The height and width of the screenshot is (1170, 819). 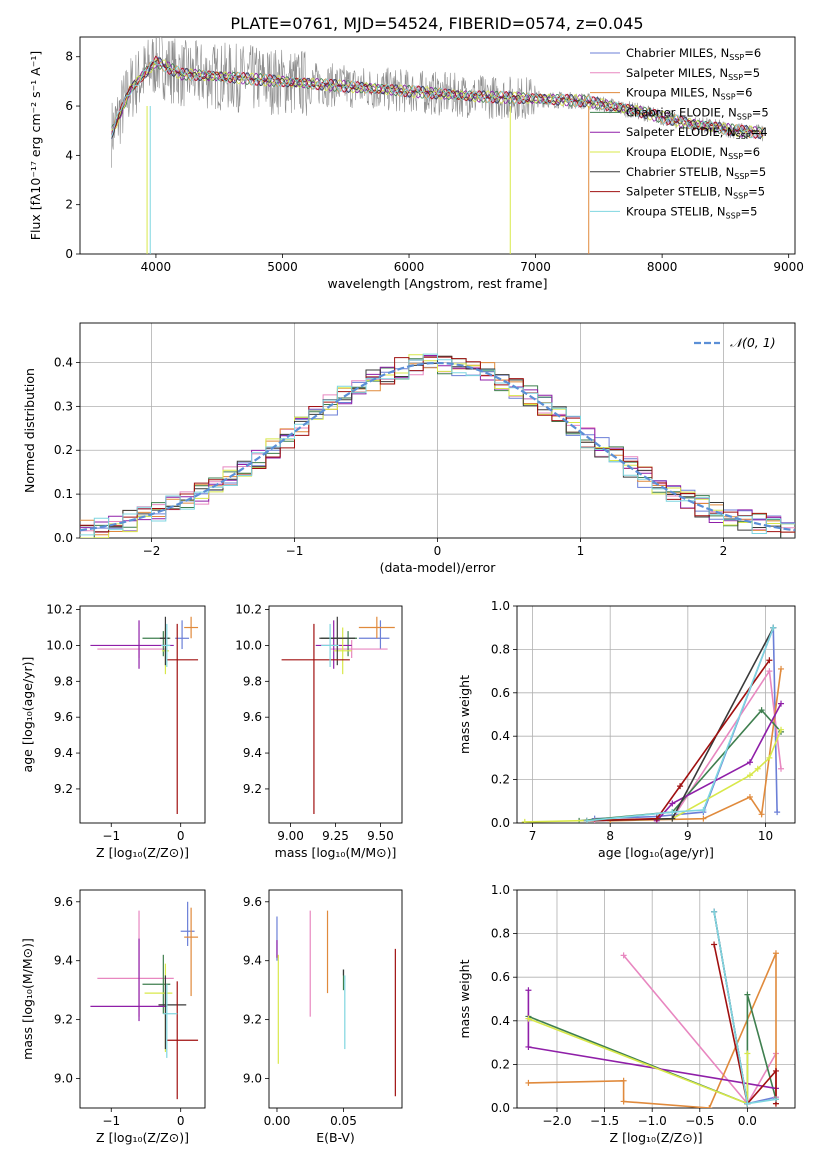 What do you see at coordinates (29, 430) in the screenshot?
I see `y-axis-label: Normed distribution` at bounding box center [29, 430].